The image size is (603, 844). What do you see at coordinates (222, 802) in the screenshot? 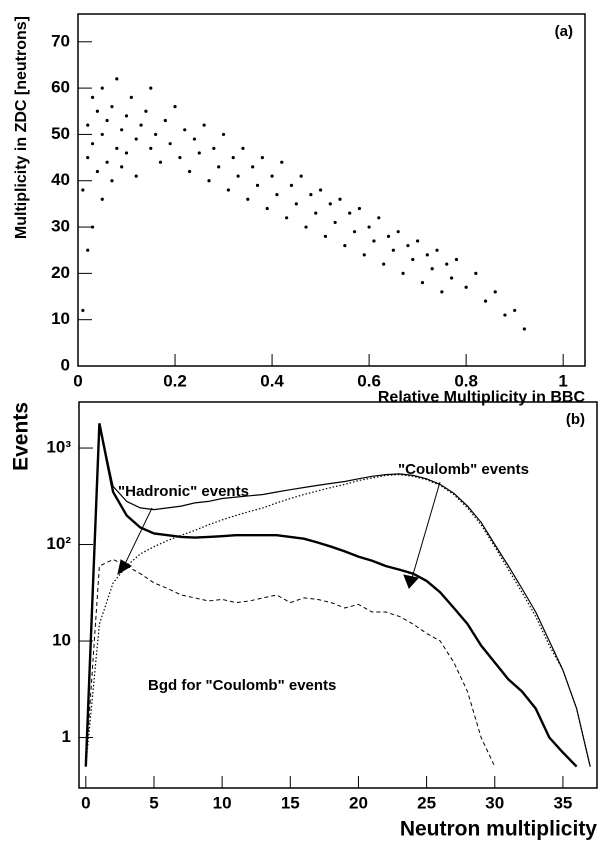
I see `x-tick-label: 10` at bounding box center [222, 802].